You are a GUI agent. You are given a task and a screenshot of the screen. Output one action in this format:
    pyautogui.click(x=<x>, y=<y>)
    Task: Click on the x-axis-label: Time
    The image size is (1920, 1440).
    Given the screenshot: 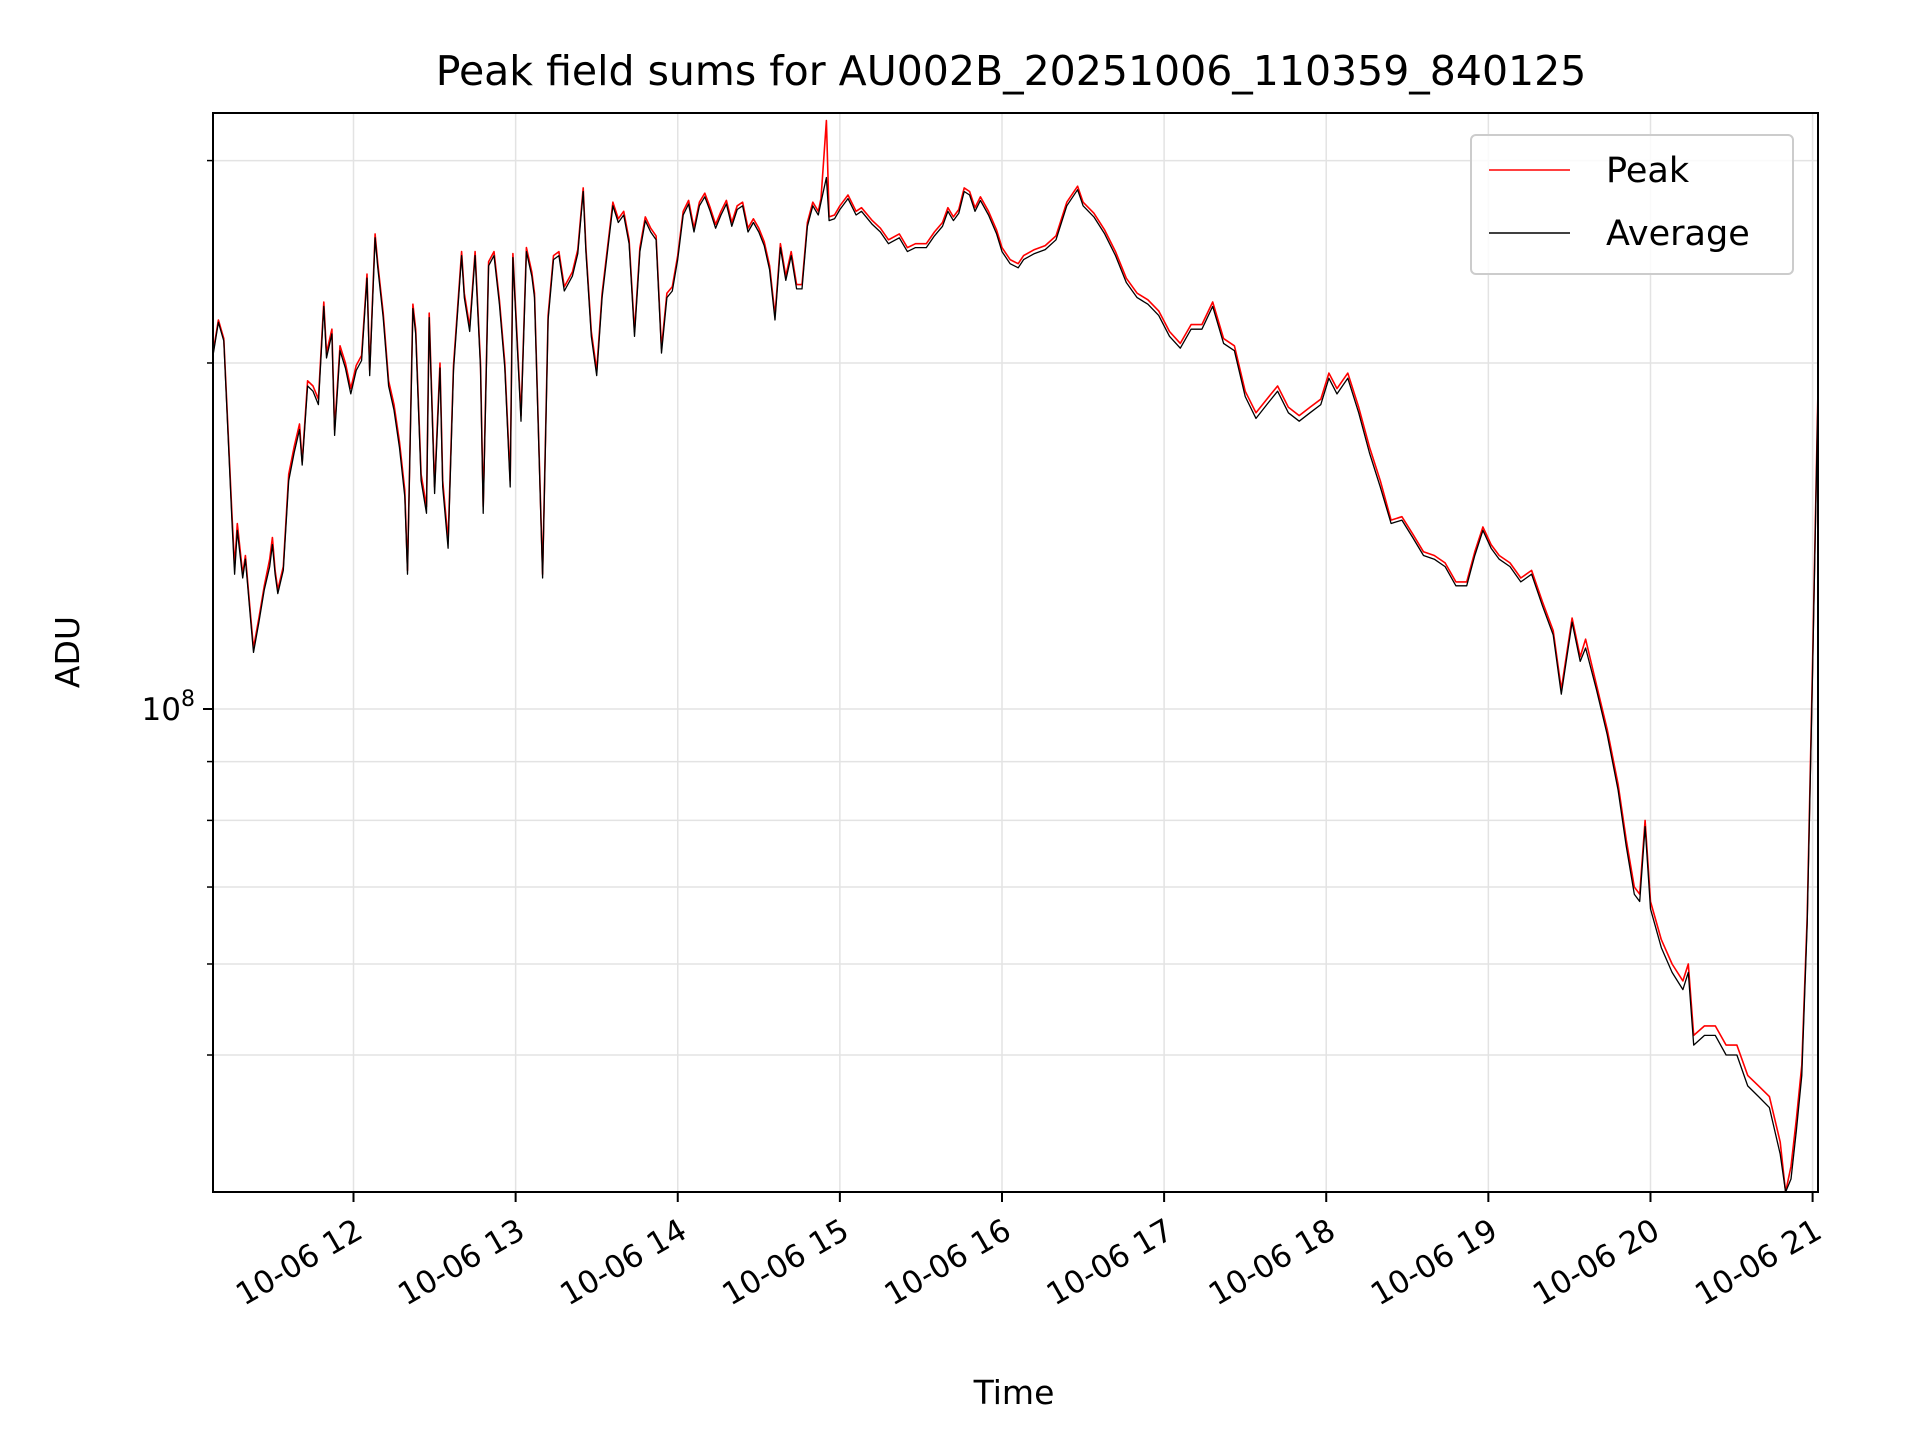 What is the action you would take?
    pyautogui.click(x=1014, y=1392)
    